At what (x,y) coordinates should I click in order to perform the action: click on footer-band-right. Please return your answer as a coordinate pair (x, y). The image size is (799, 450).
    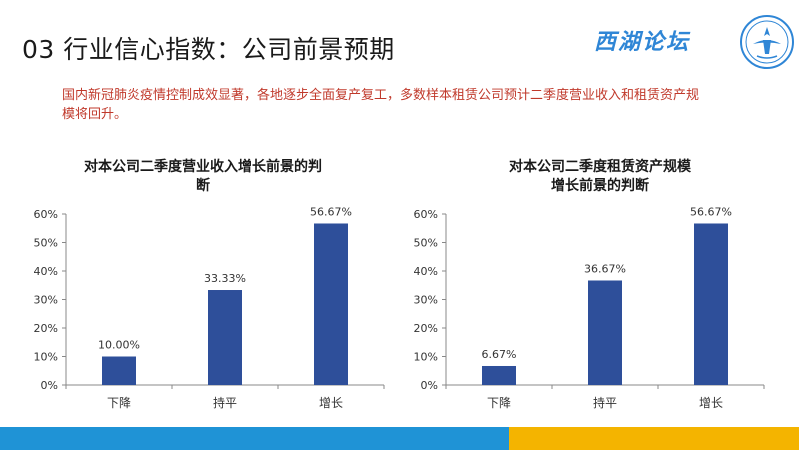
    Looking at the image, I should click on (654, 438).